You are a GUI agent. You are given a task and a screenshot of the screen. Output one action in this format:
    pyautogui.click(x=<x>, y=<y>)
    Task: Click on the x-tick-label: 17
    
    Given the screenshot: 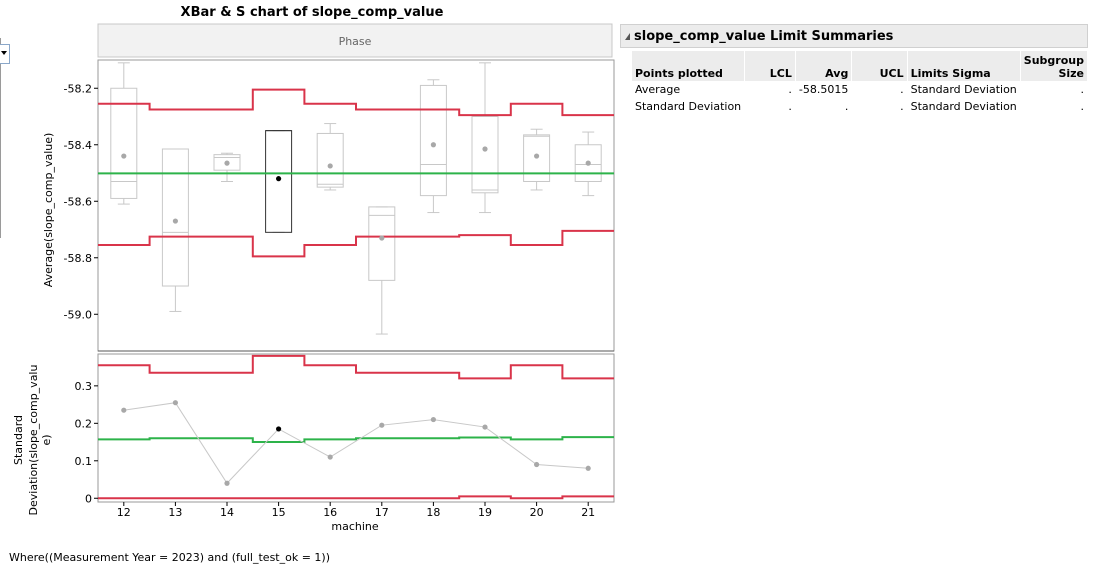 What is the action you would take?
    pyautogui.click(x=382, y=512)
    